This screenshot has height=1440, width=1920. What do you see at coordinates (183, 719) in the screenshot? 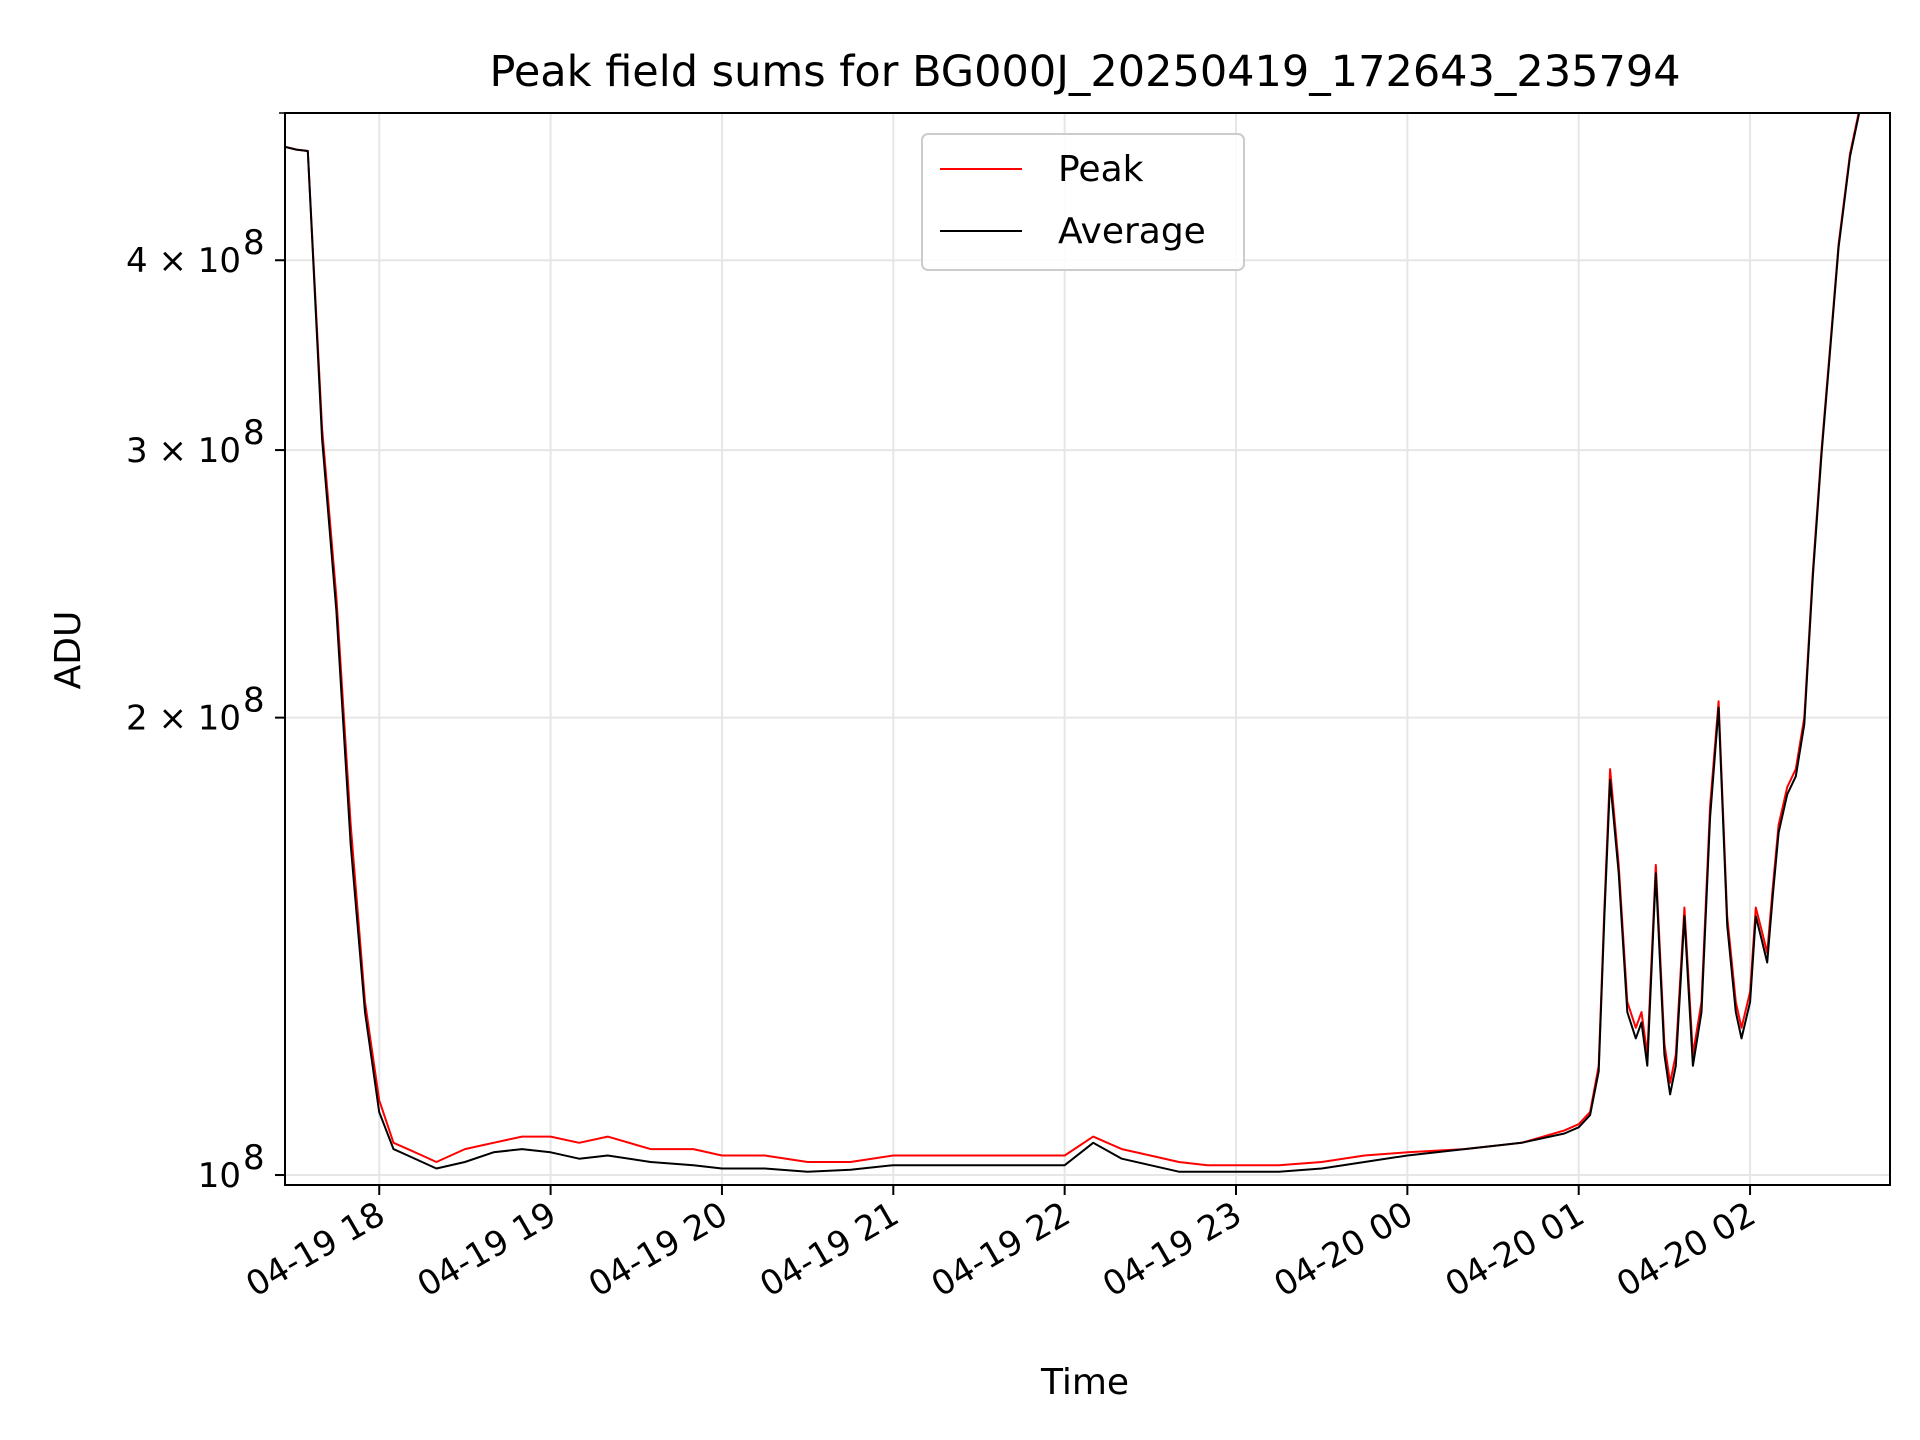
I see `y-tick-label: 2 × 10` at bounding box center [183, 719].